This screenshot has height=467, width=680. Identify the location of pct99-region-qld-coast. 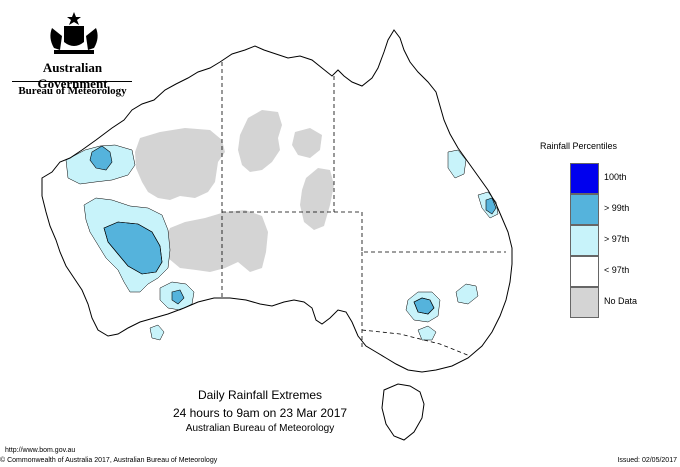
(491, 206).